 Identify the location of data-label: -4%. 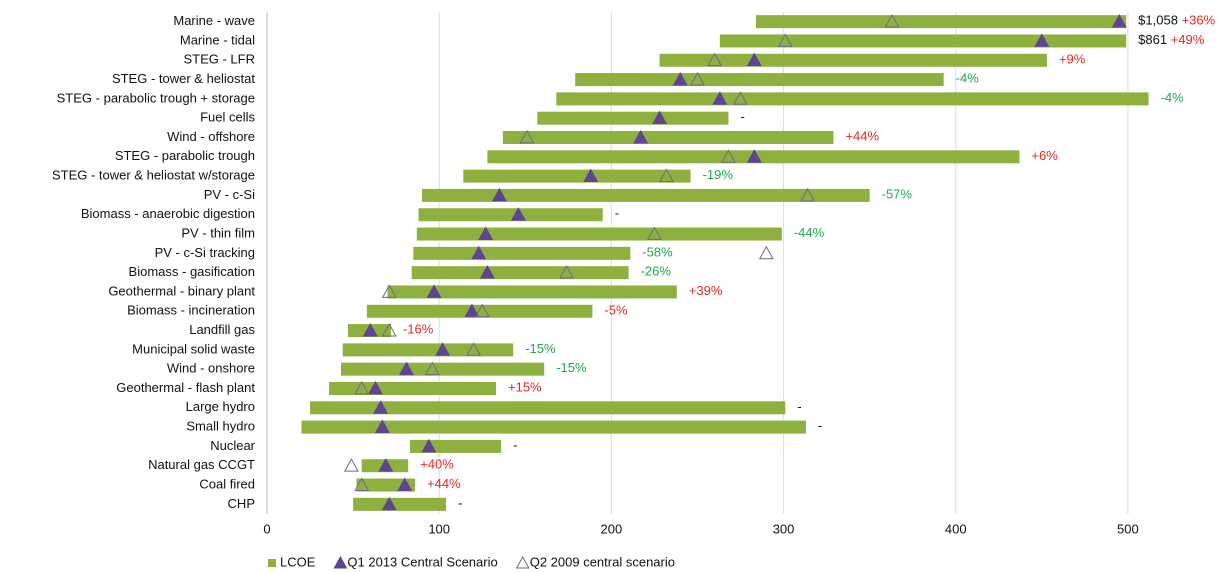
(1173, 97).